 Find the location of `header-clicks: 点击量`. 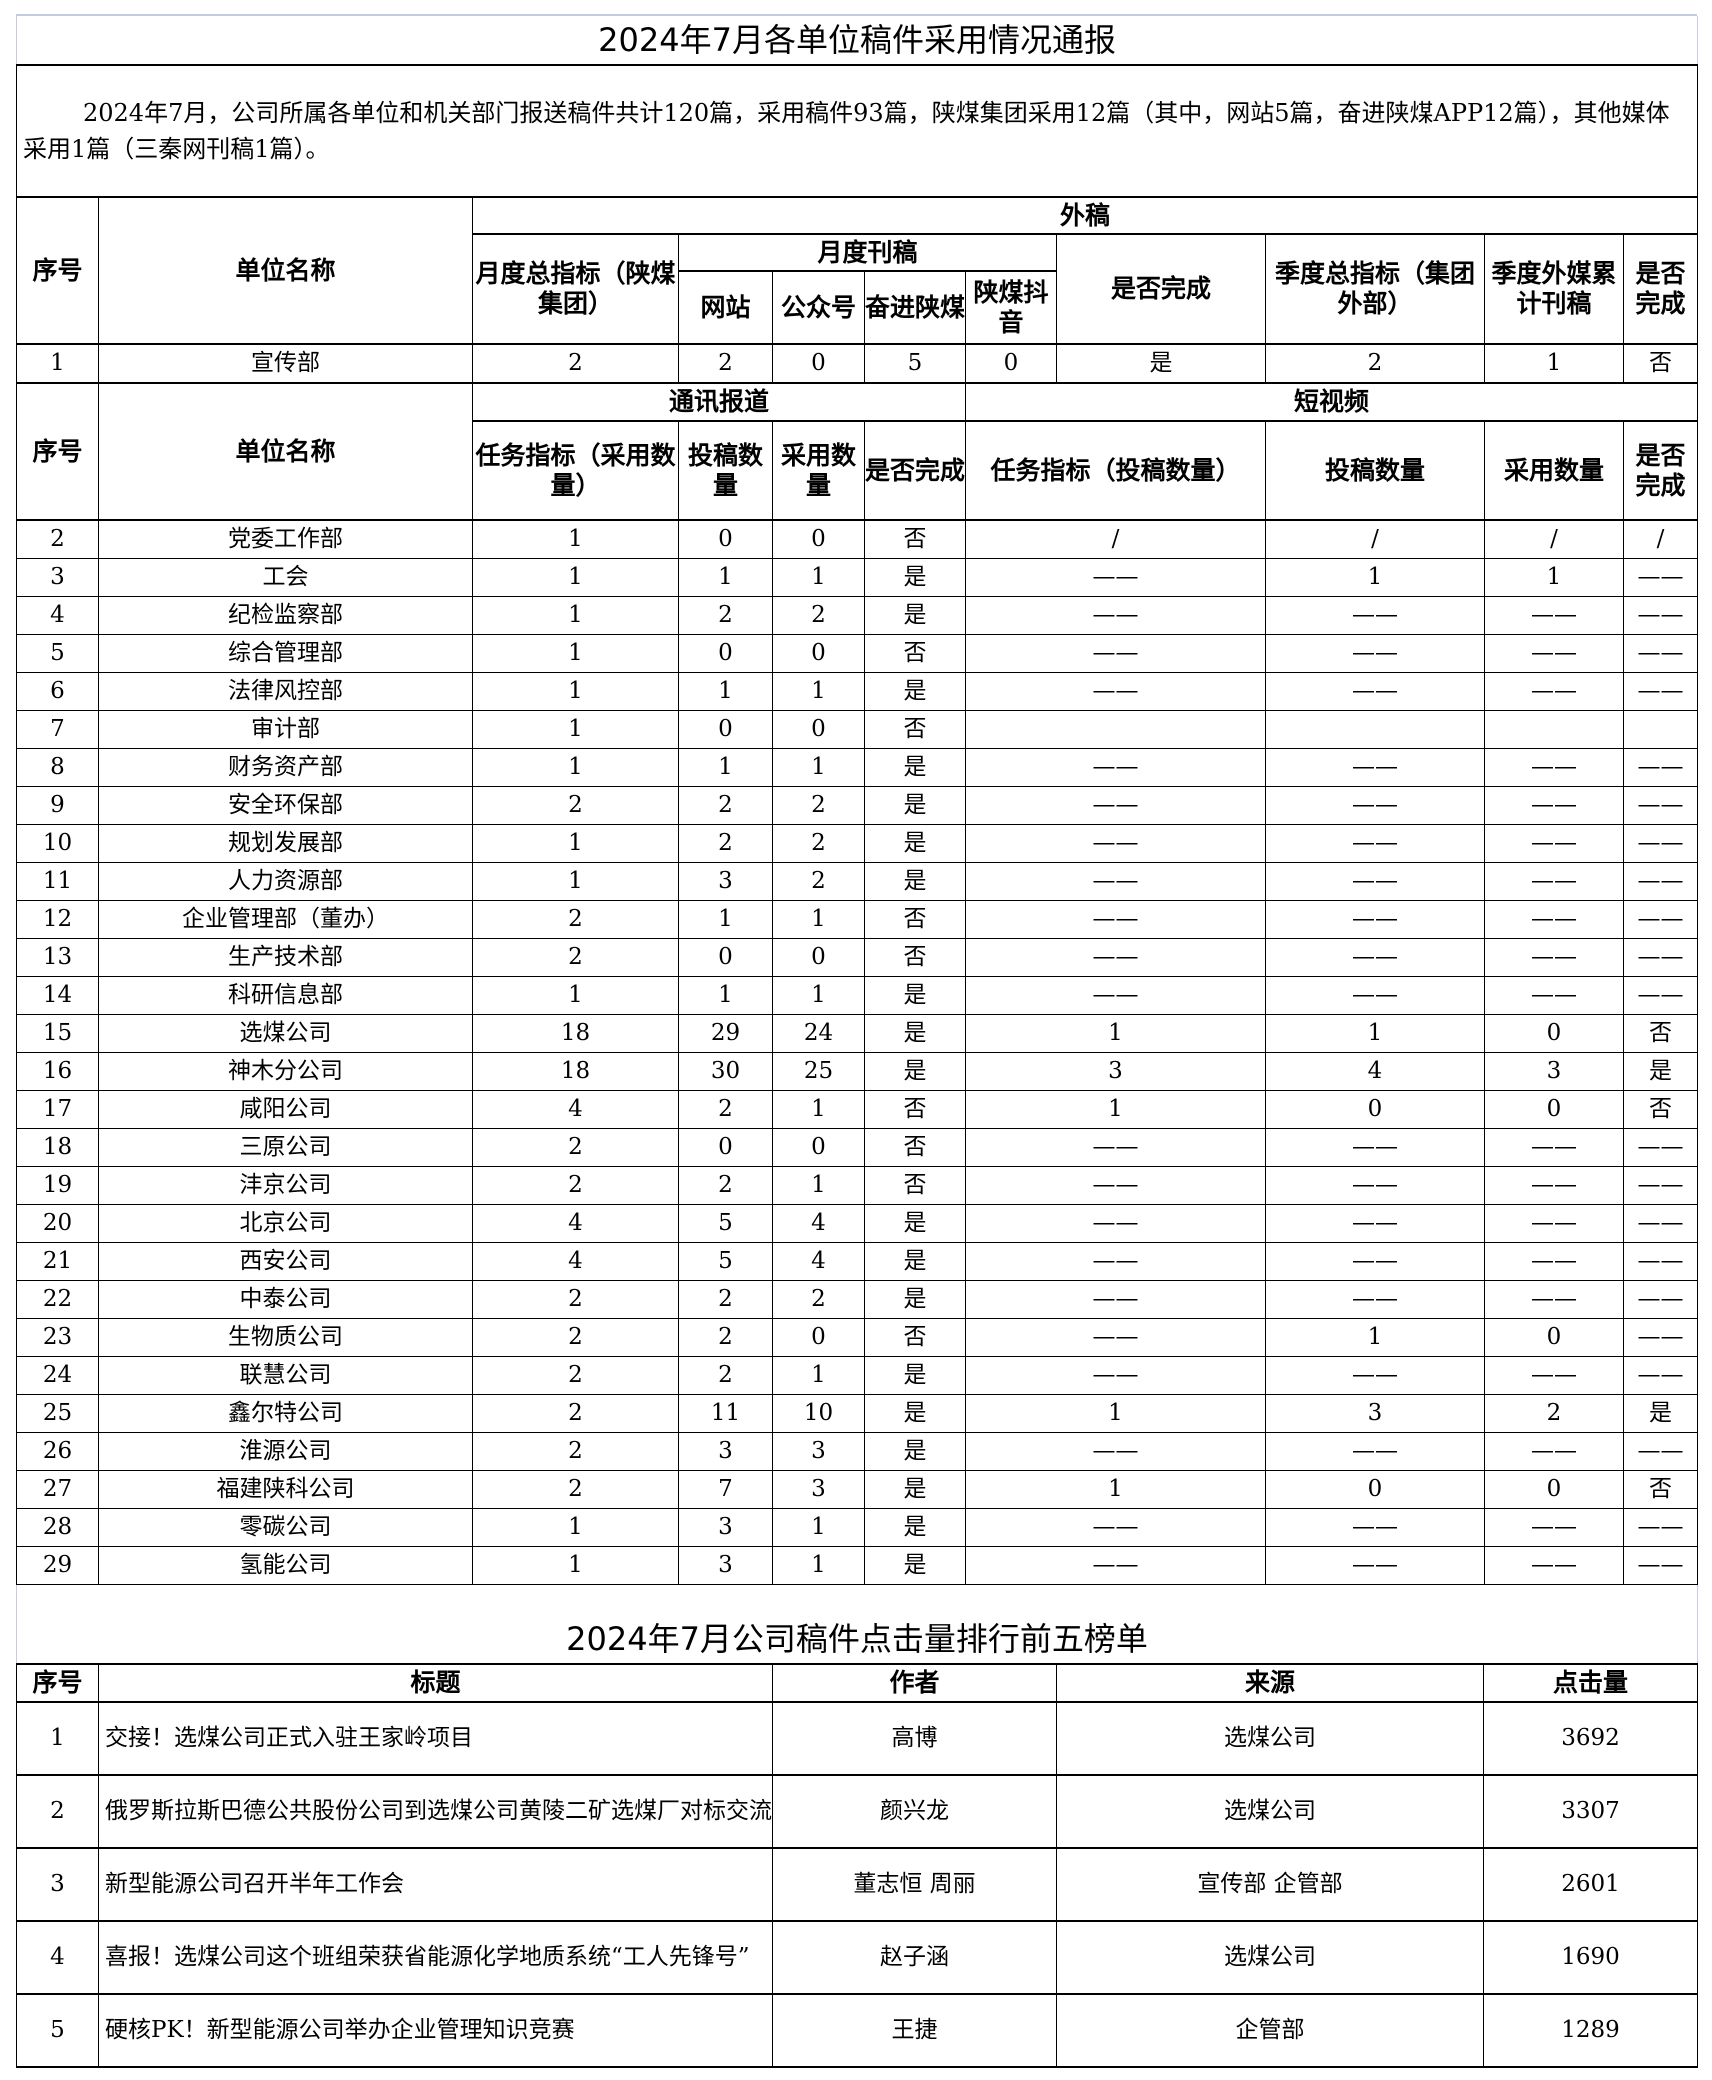

header-clicks: 点击量 is located at coordinates (1590, 1683).